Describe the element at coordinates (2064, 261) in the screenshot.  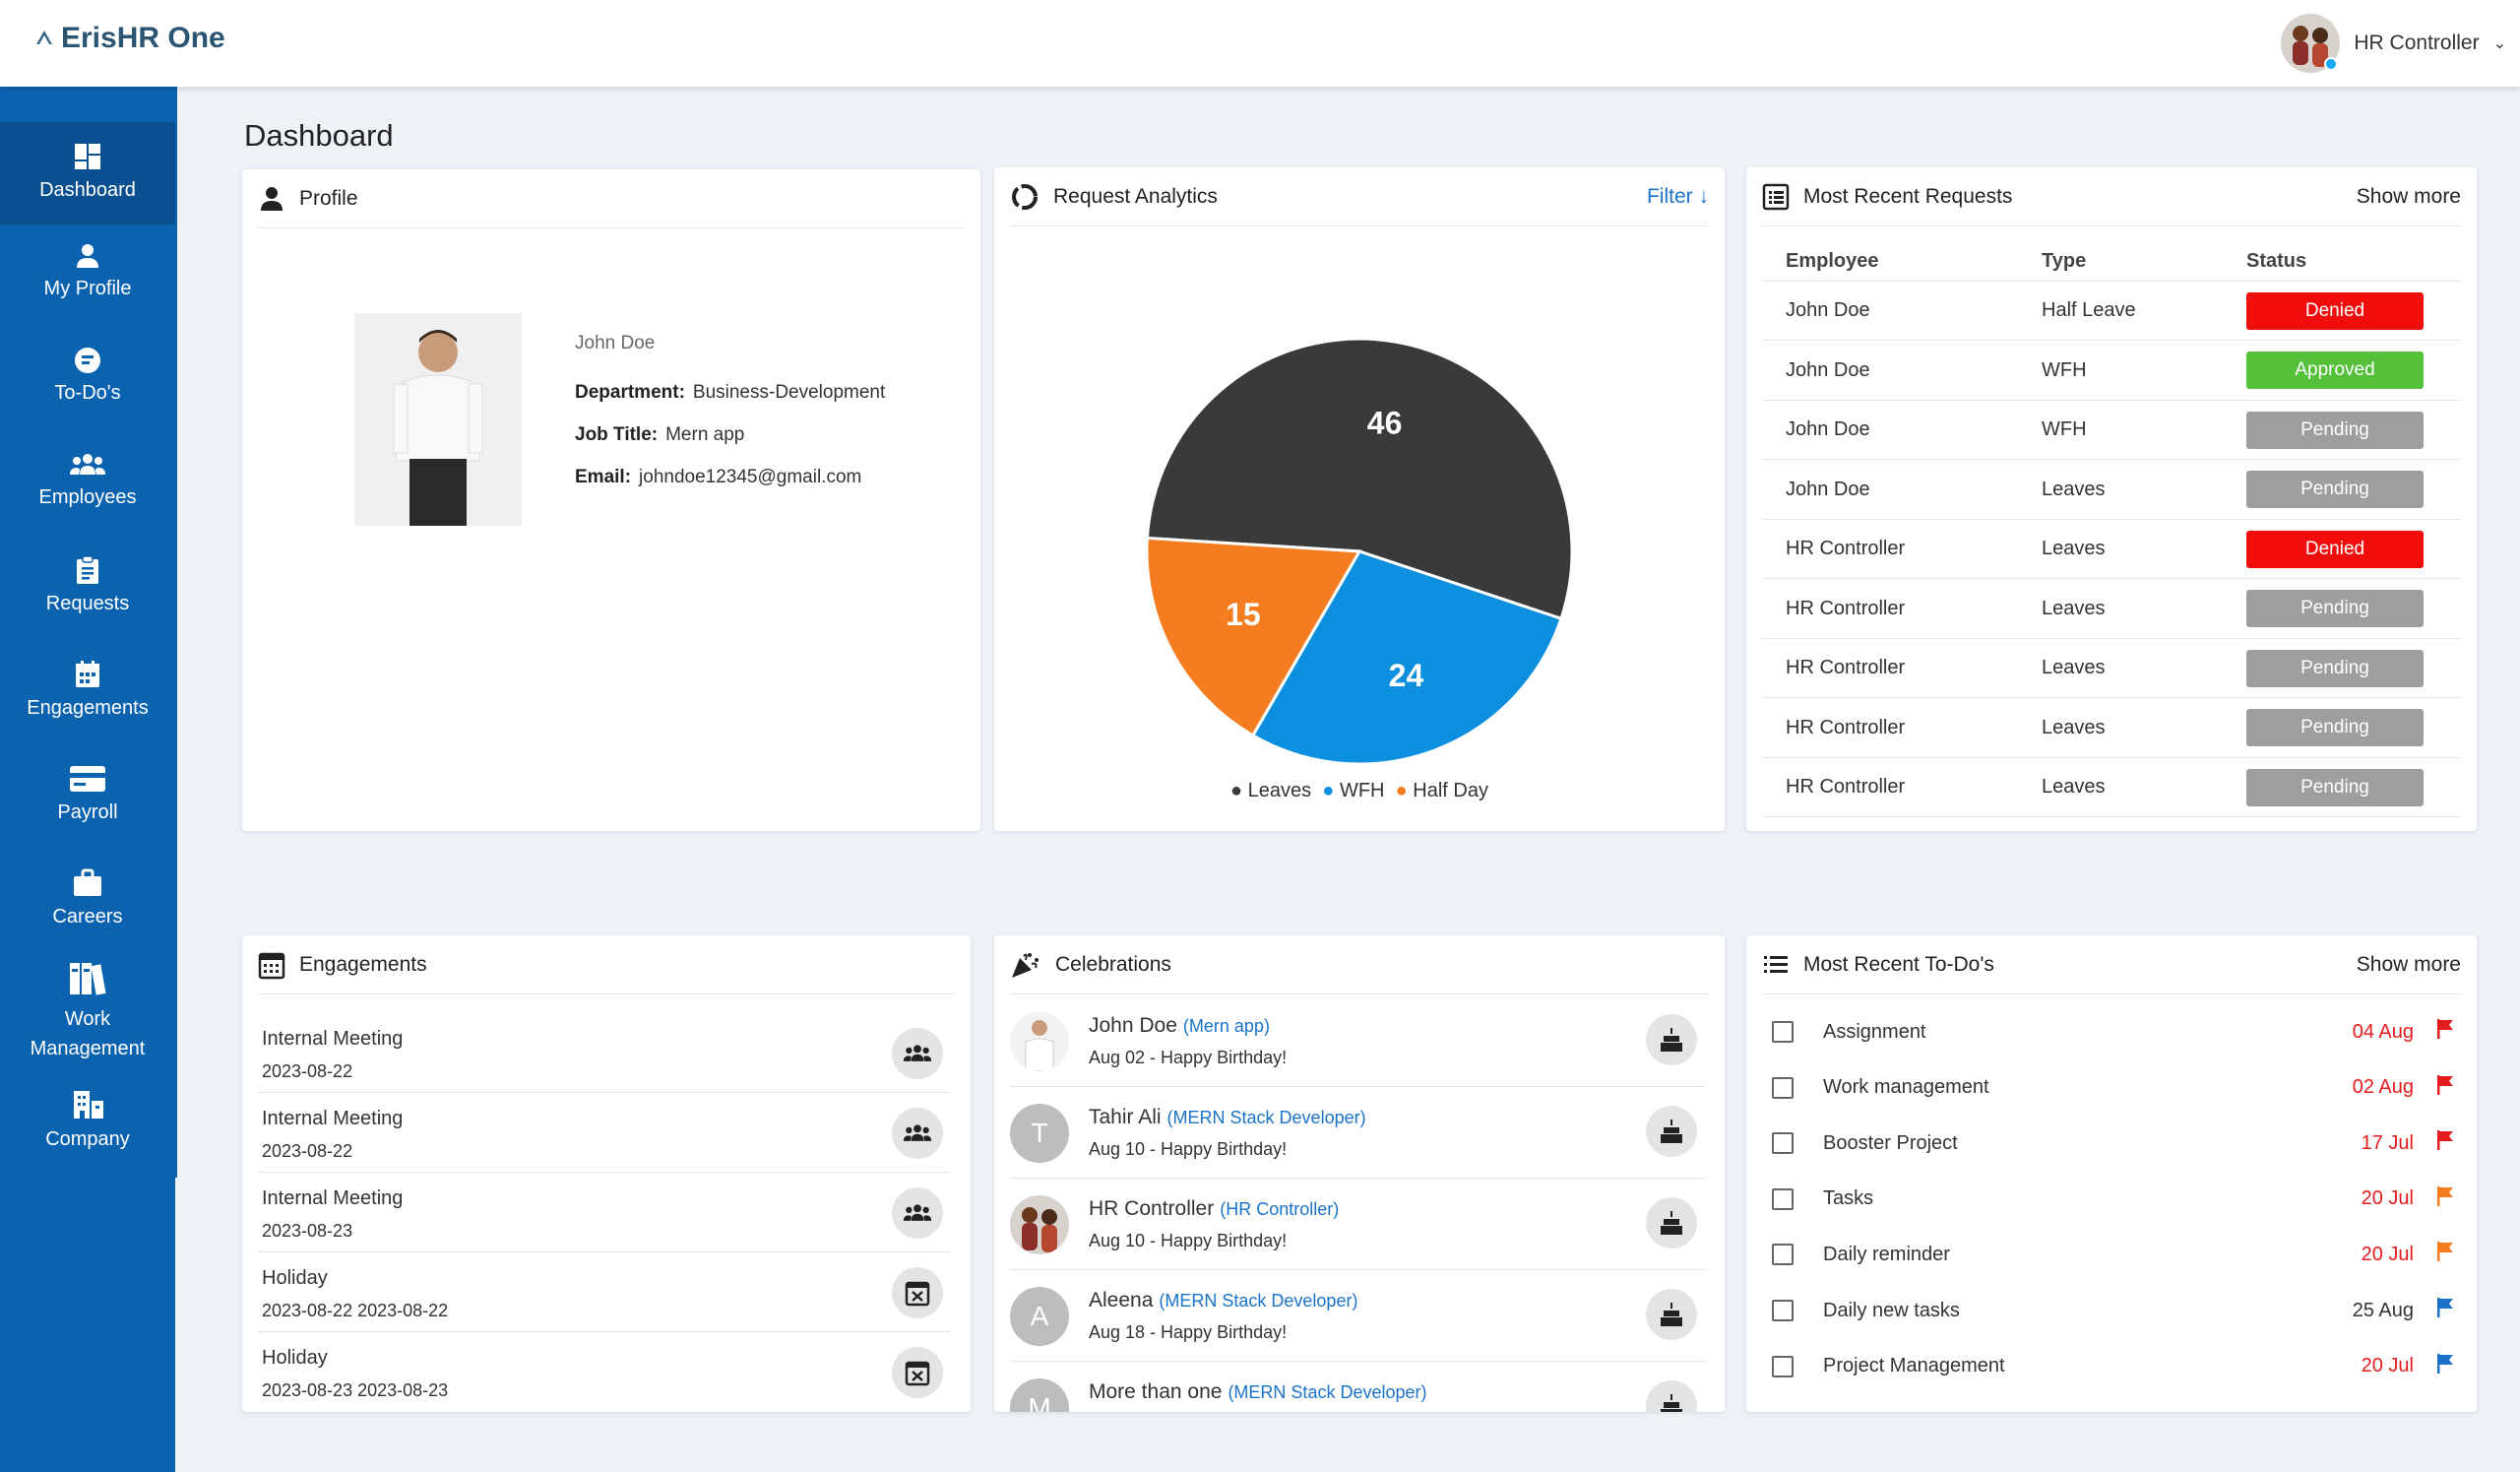
I see `column-header: Type` at that location.